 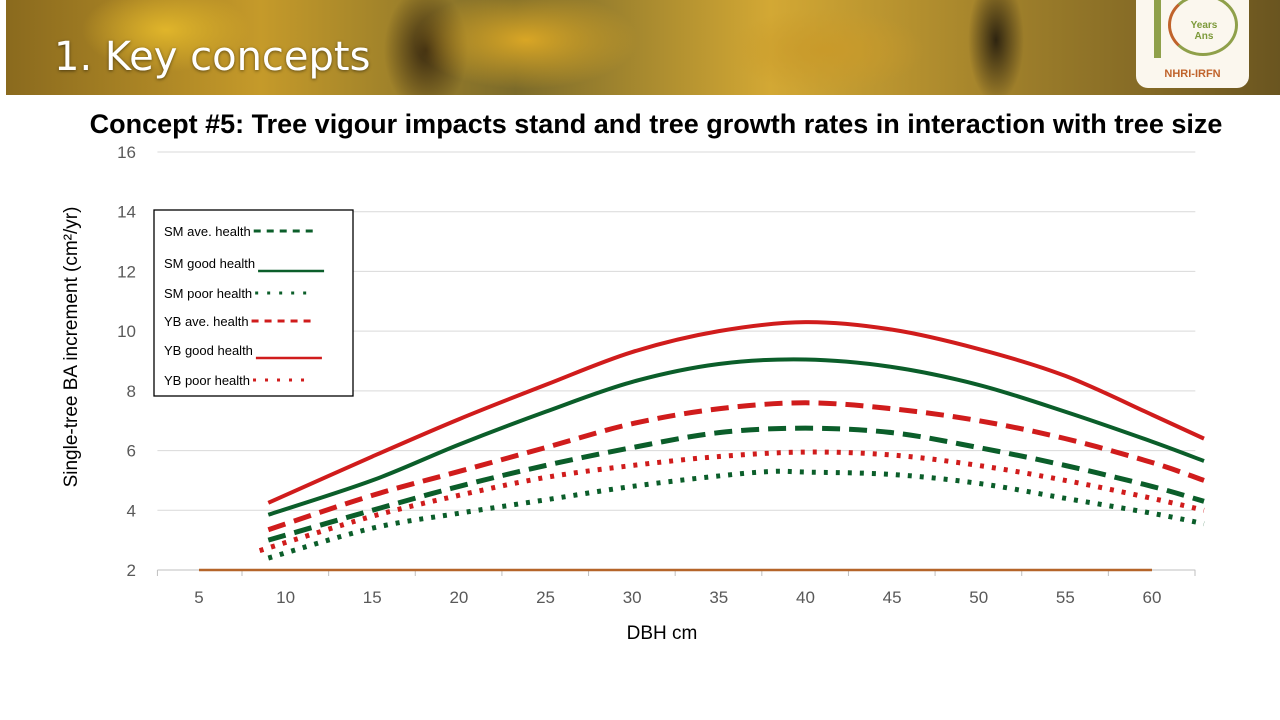 I want to click on x-tick-label: 30, so click(x=632, y=597).